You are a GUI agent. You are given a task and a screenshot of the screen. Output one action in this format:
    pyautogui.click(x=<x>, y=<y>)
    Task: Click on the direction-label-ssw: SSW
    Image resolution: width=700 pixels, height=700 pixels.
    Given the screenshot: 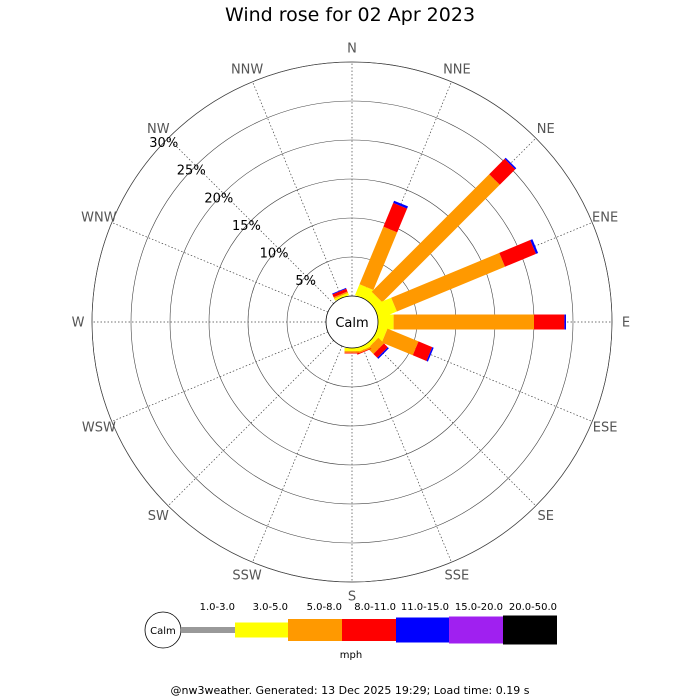 What is the action you would take?
    pyautogui.click(x=247, y=576)
    